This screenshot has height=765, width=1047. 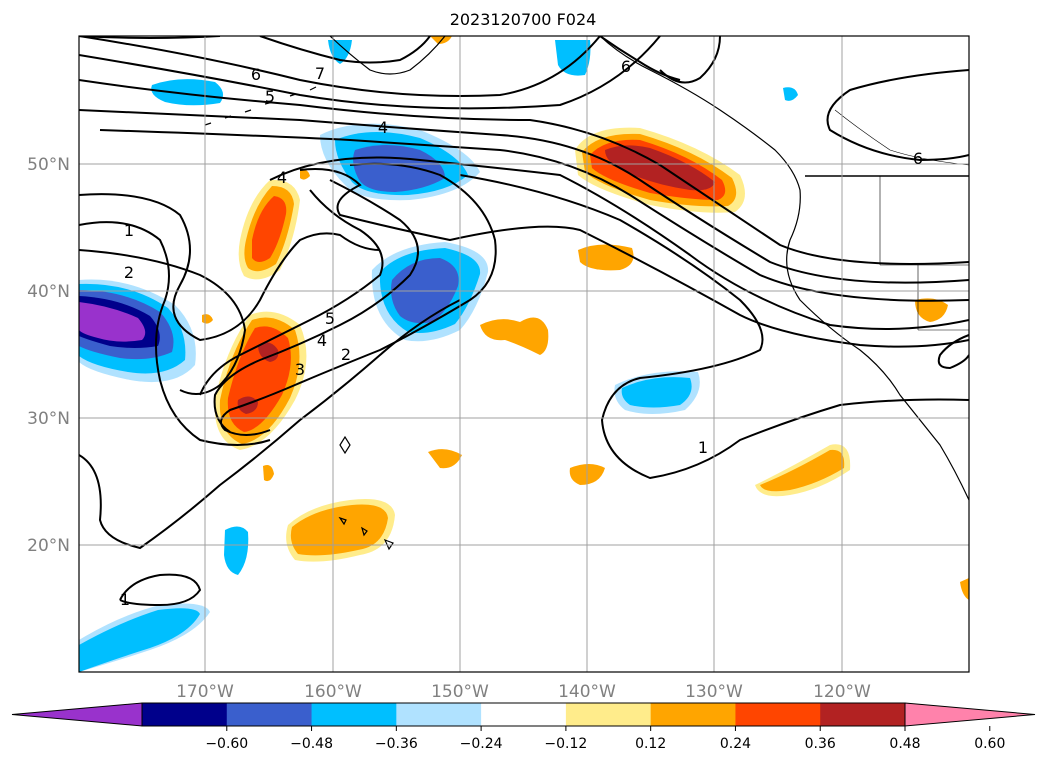 What do you see at coordinates (333, 692) in the screenshot?
I see `lon-tick: 160°W` at bounding box center [333, 692].